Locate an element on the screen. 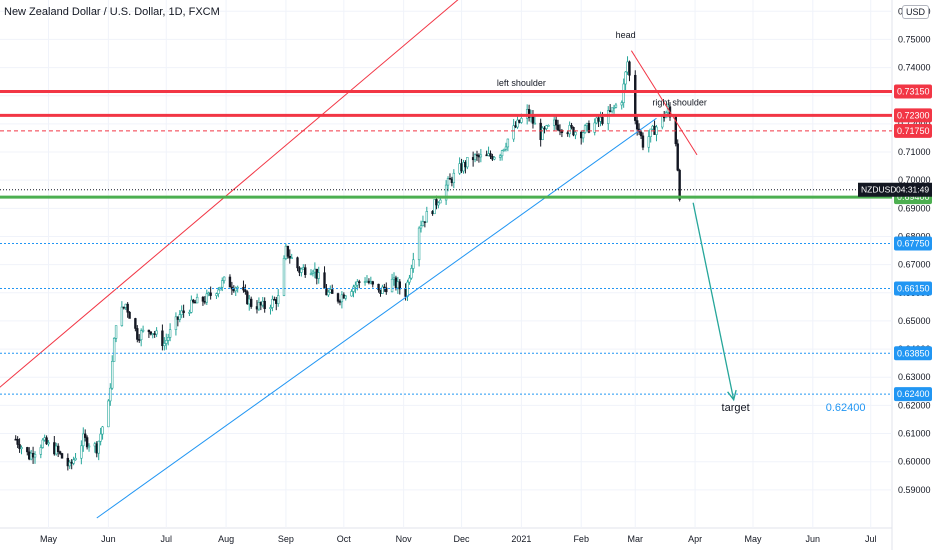 The width and height of the screenshot is (932, 550). x-tick-label: Feb is located at coordinates (581, 539).